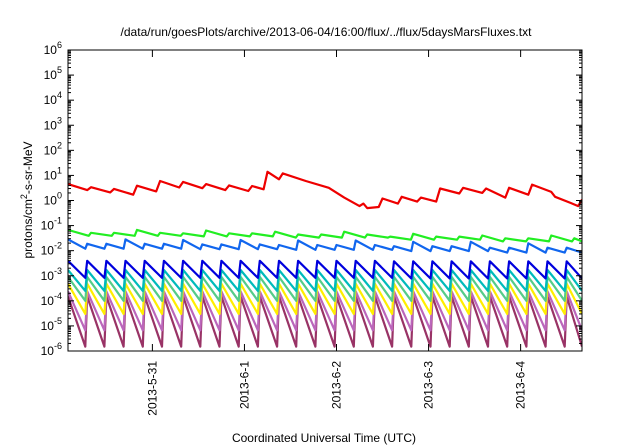 The height and width of the screenshot is (448, 640). Describe the element at coordinates (53, 173) in the screenshot. I see `y-tick-label: 10¹` at that location.